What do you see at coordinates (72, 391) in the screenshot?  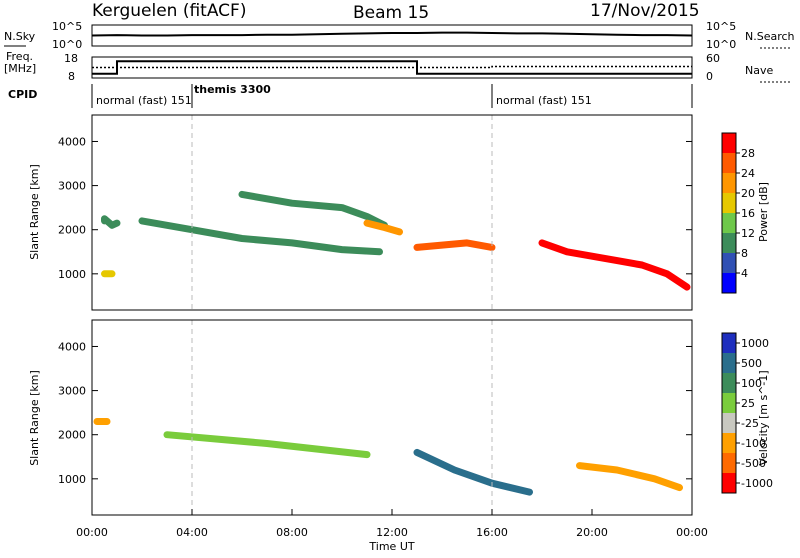 I see `velocity-ytick-label-3000: 3000` at bounding box center [72, 391].